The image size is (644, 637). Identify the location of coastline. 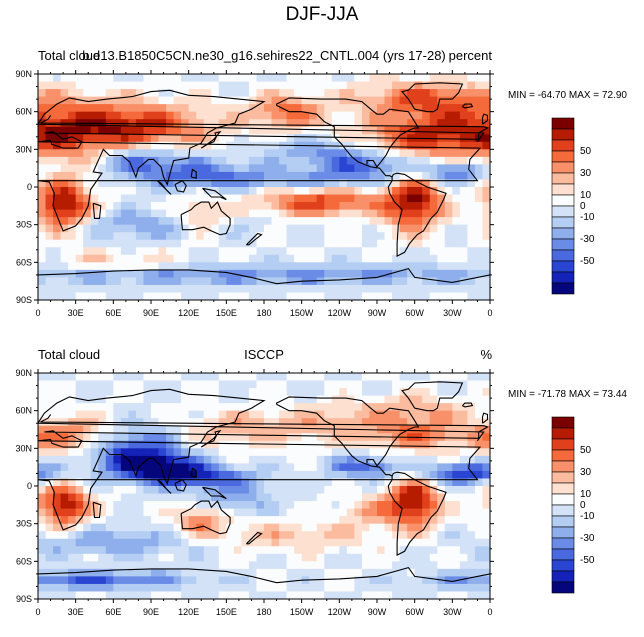
(432, 97).